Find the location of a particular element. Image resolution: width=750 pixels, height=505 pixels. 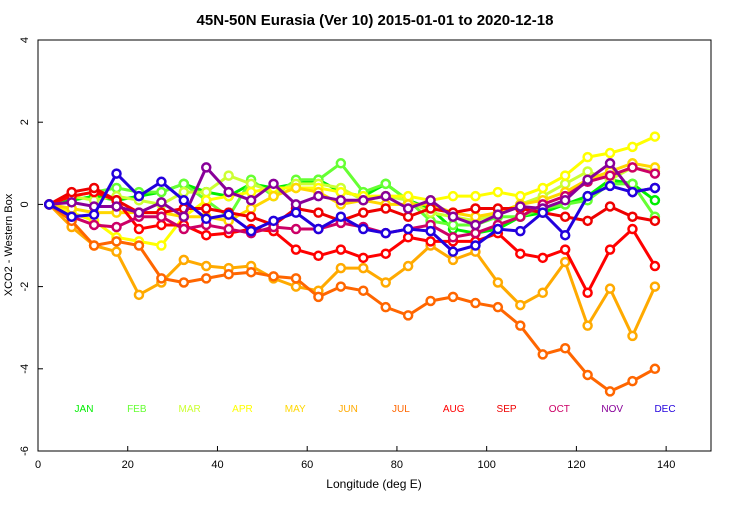

y-axis-label: XCO2 - Western Box is located at coordinates (9, 244).